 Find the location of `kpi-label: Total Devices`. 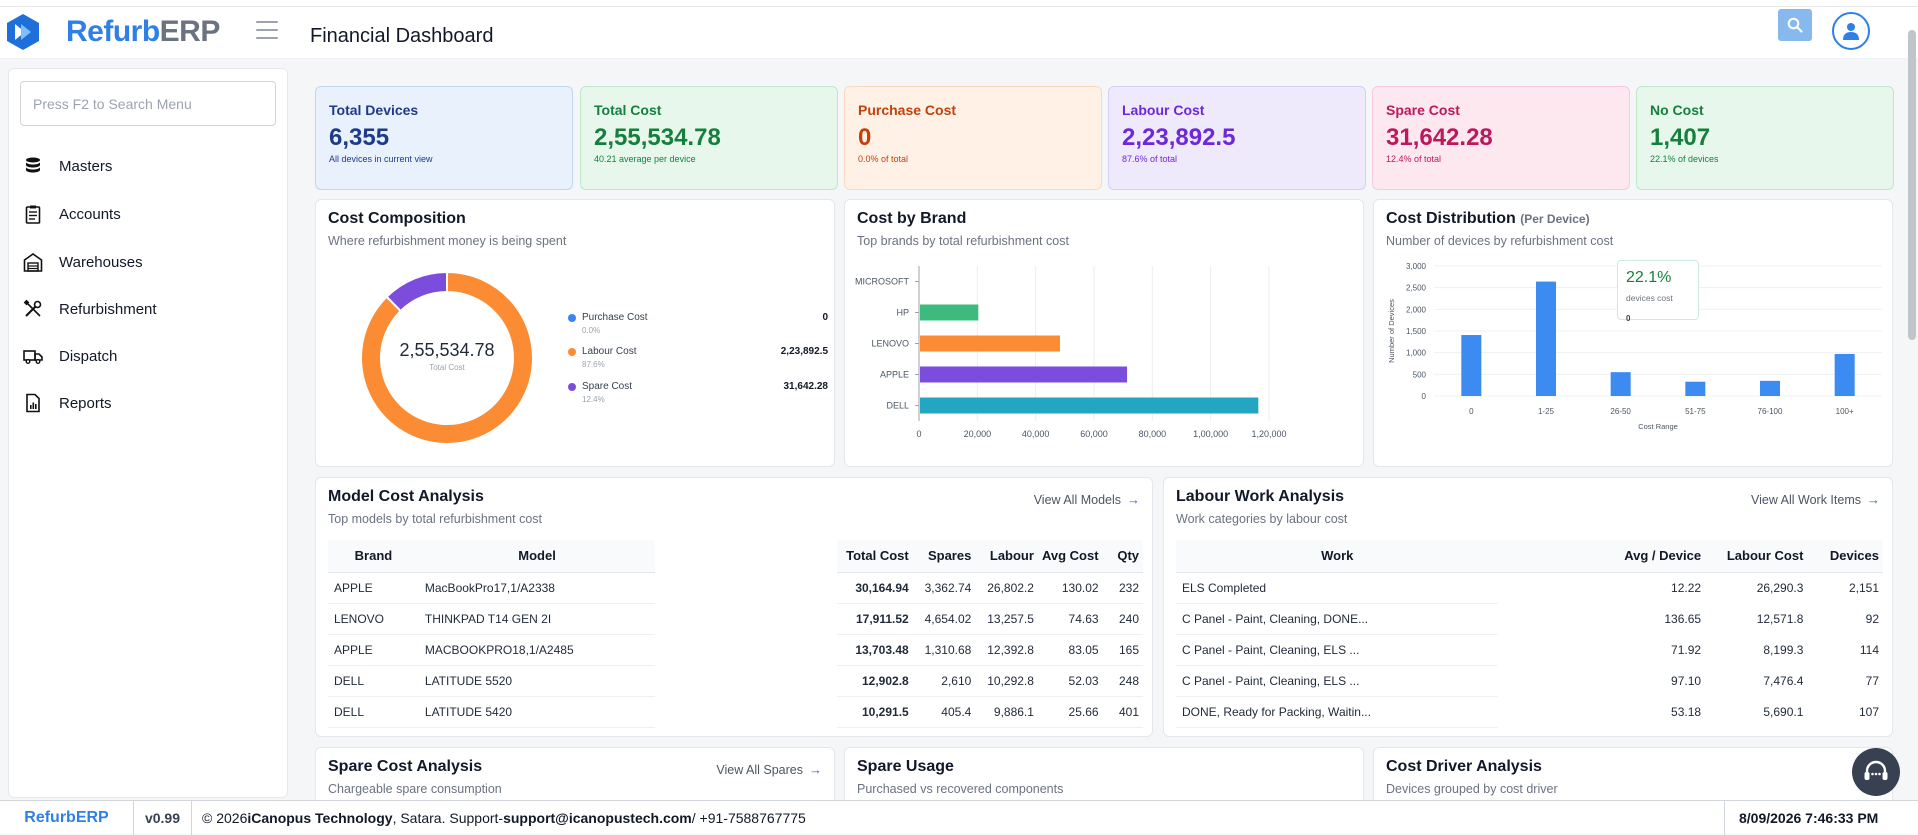

kpi-label: Total Devices is located at coordinates (374, 110).